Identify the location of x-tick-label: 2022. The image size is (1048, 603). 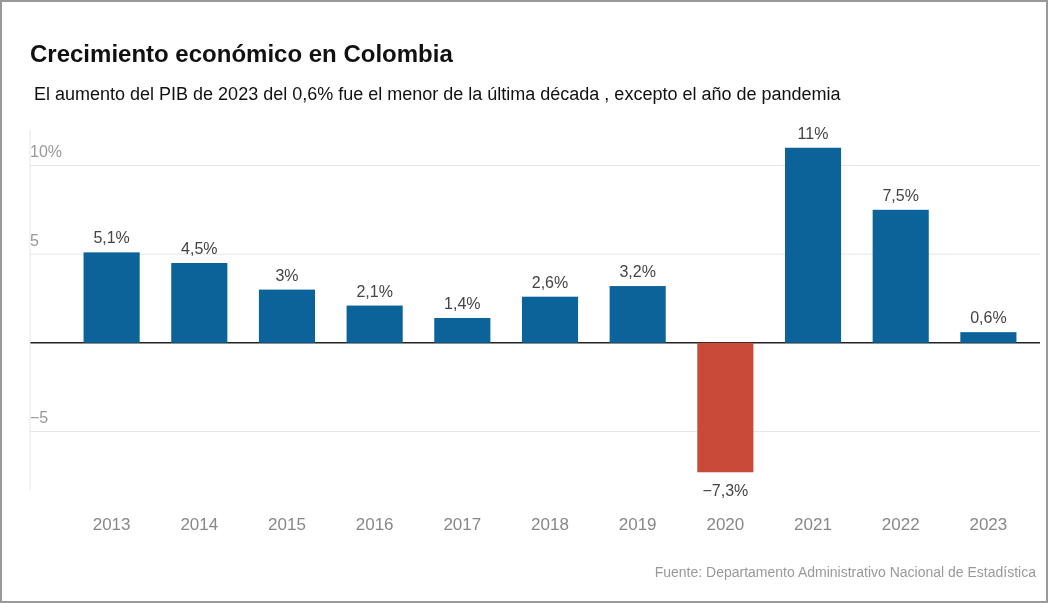
(900, 524).